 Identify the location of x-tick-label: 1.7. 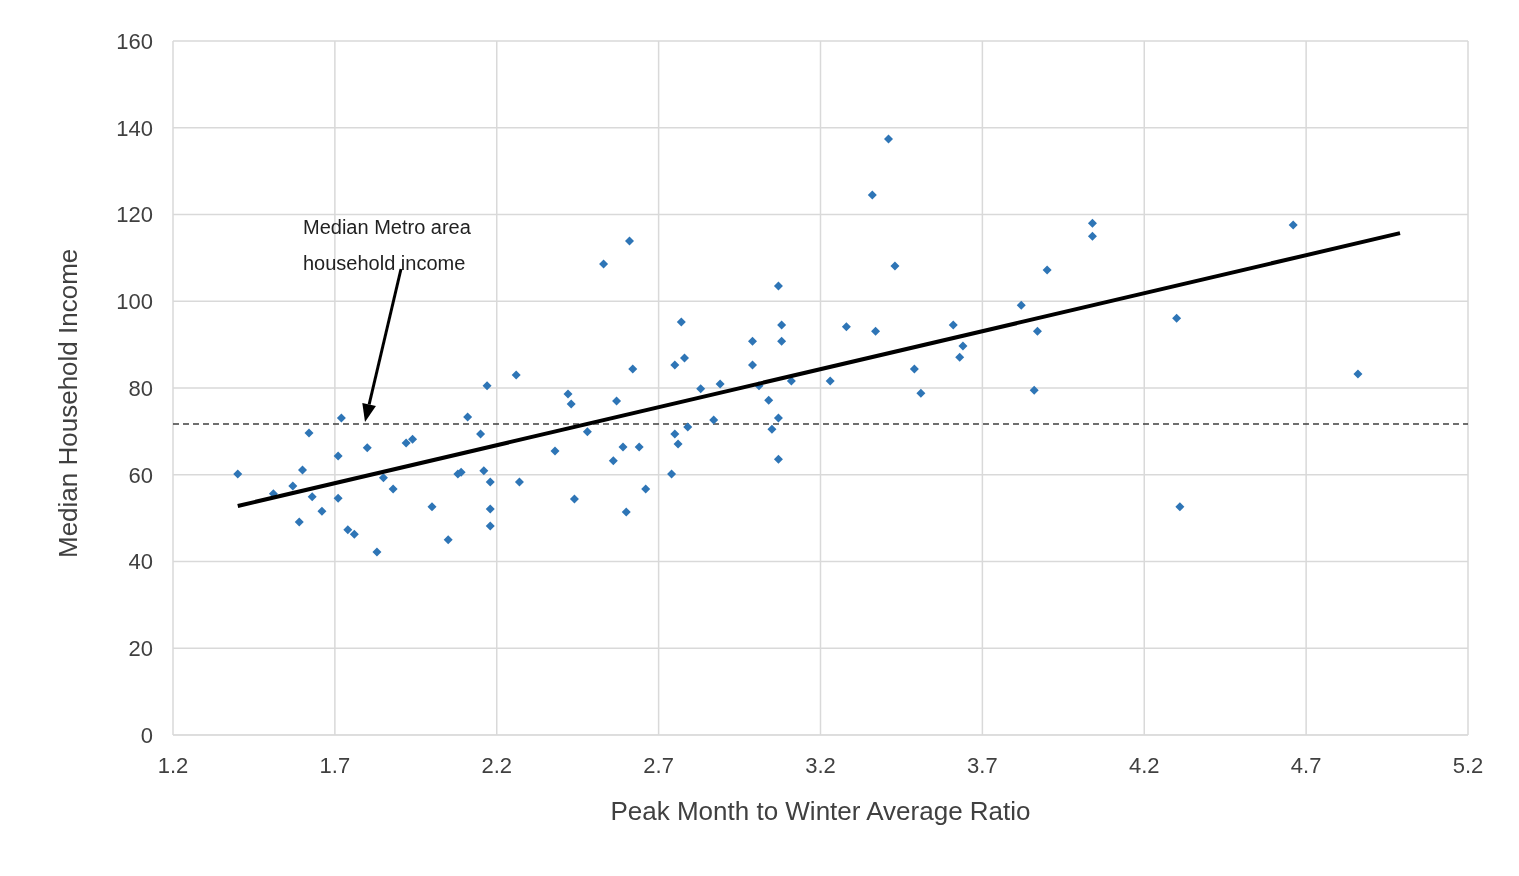
(335, 765).